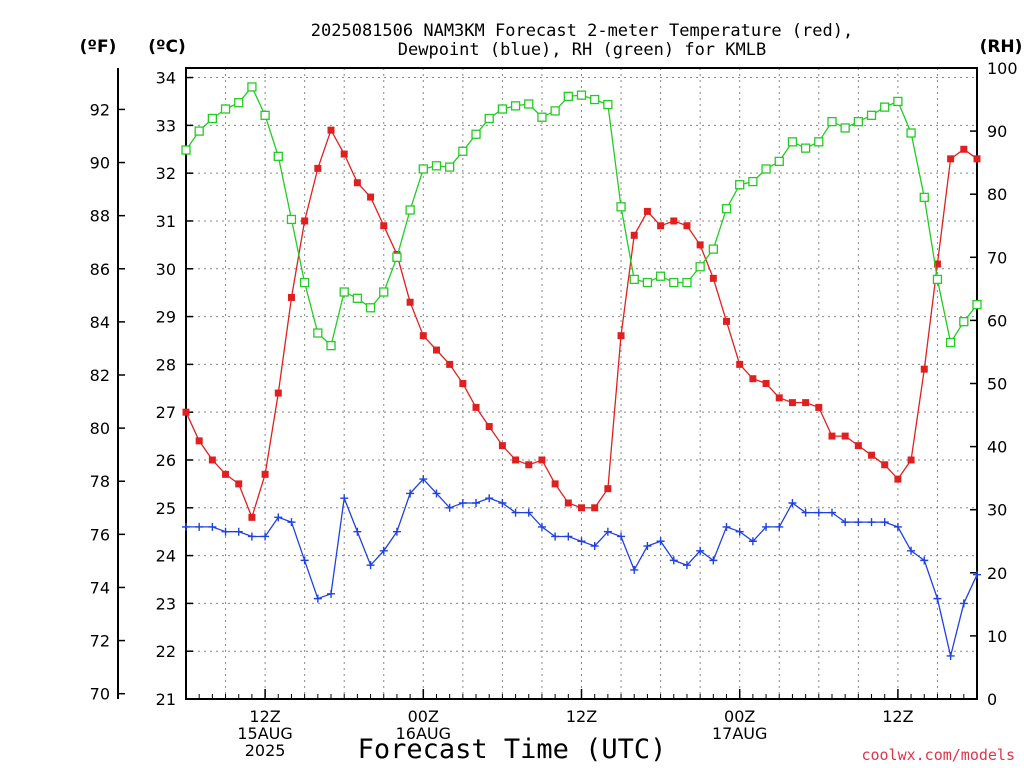  What do you see at coordinates (100, 322) in the screenshot?
I see `f-tick-label: 84` at bounding box center [100, 322].